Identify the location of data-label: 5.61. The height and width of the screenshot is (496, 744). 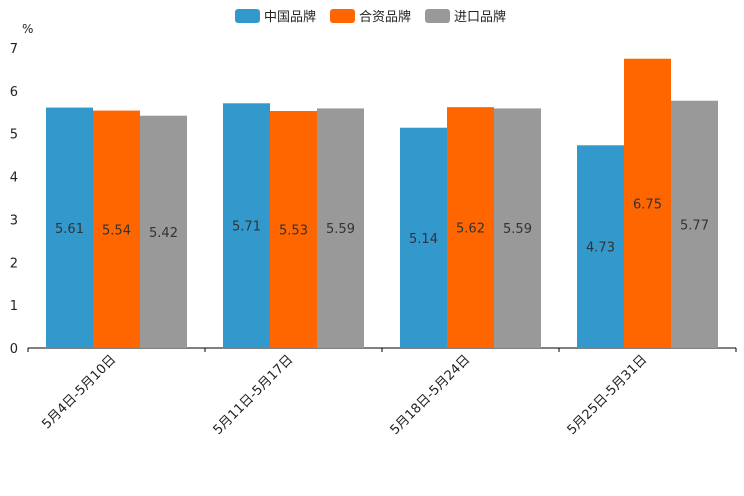
(69, 229).